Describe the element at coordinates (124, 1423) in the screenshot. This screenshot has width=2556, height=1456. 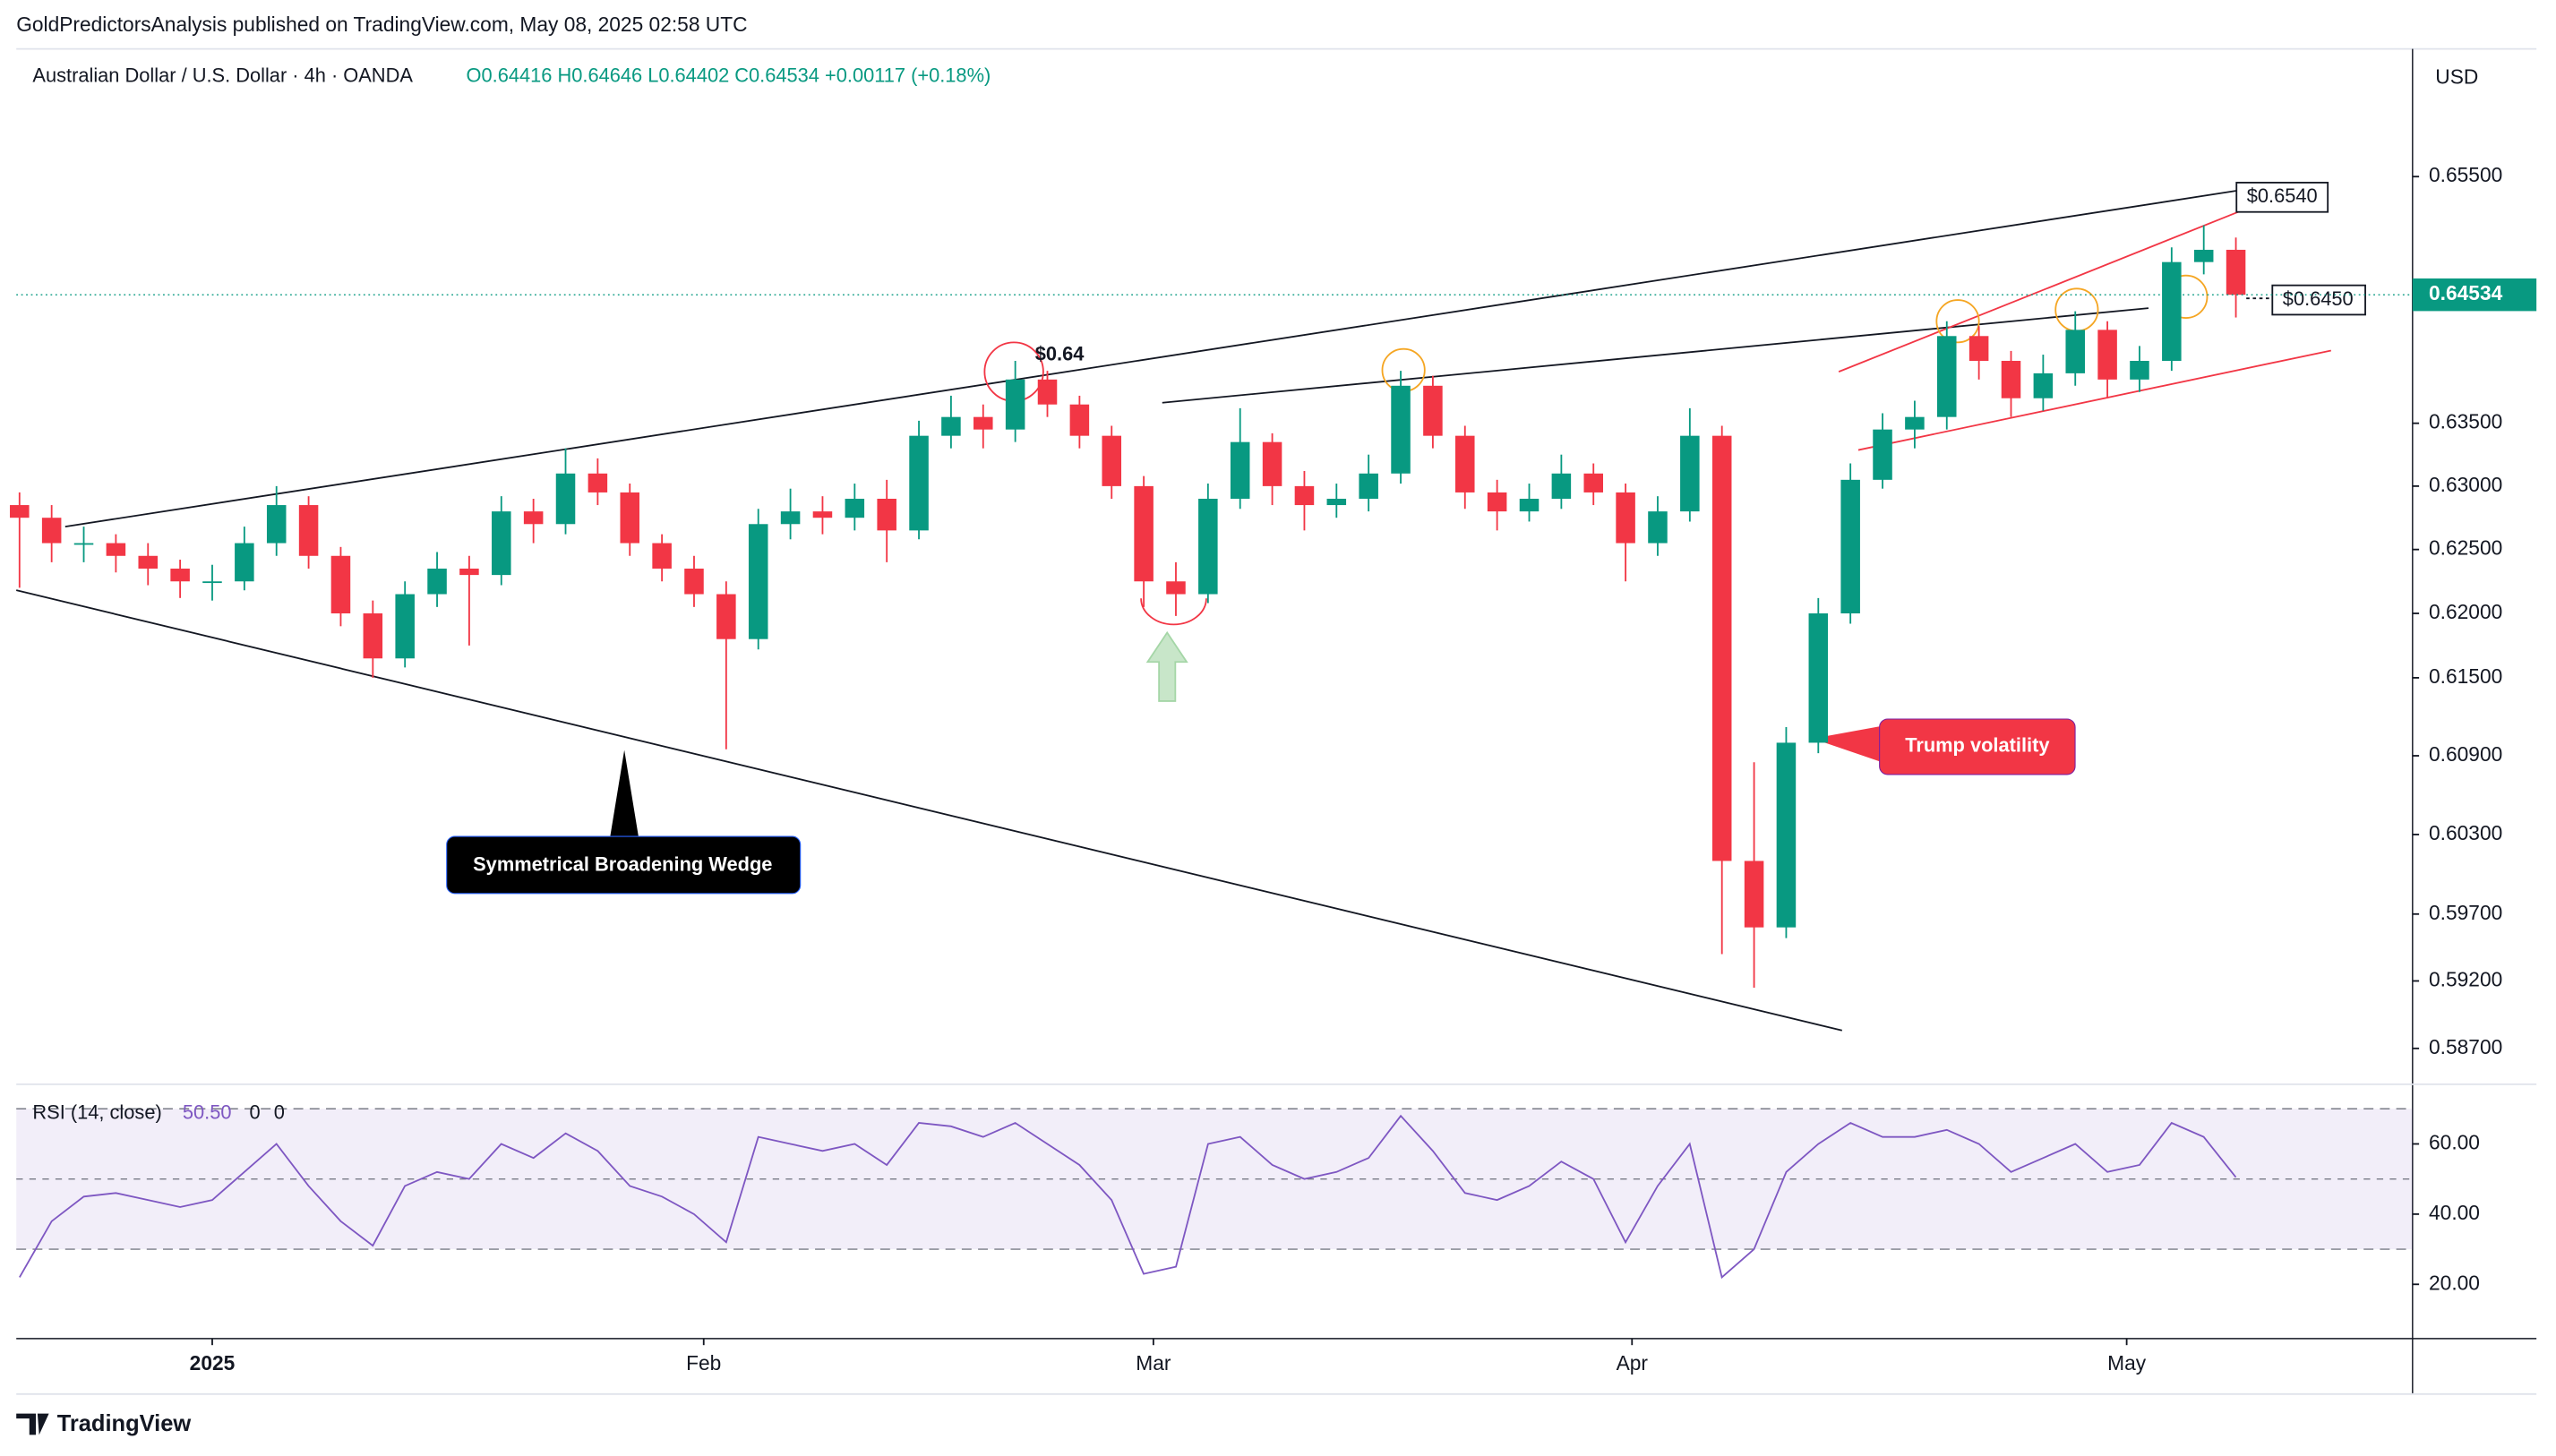
I see `brand: TradingView` at that location.